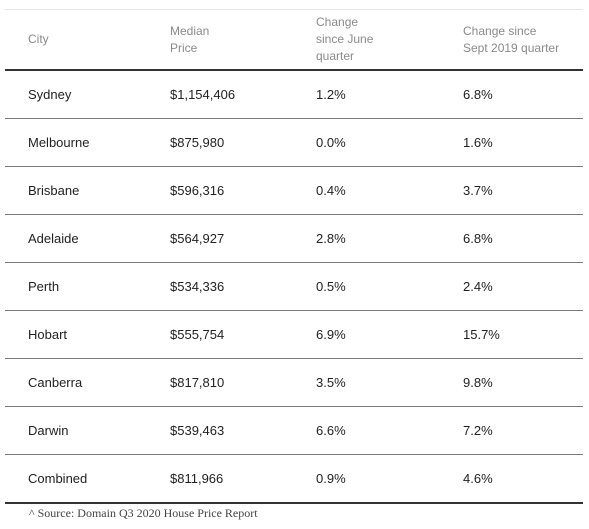 The width and height of the screenshot is (589, 529). I want to click on cell-change-sept: 9.8%, so click(511, 382).